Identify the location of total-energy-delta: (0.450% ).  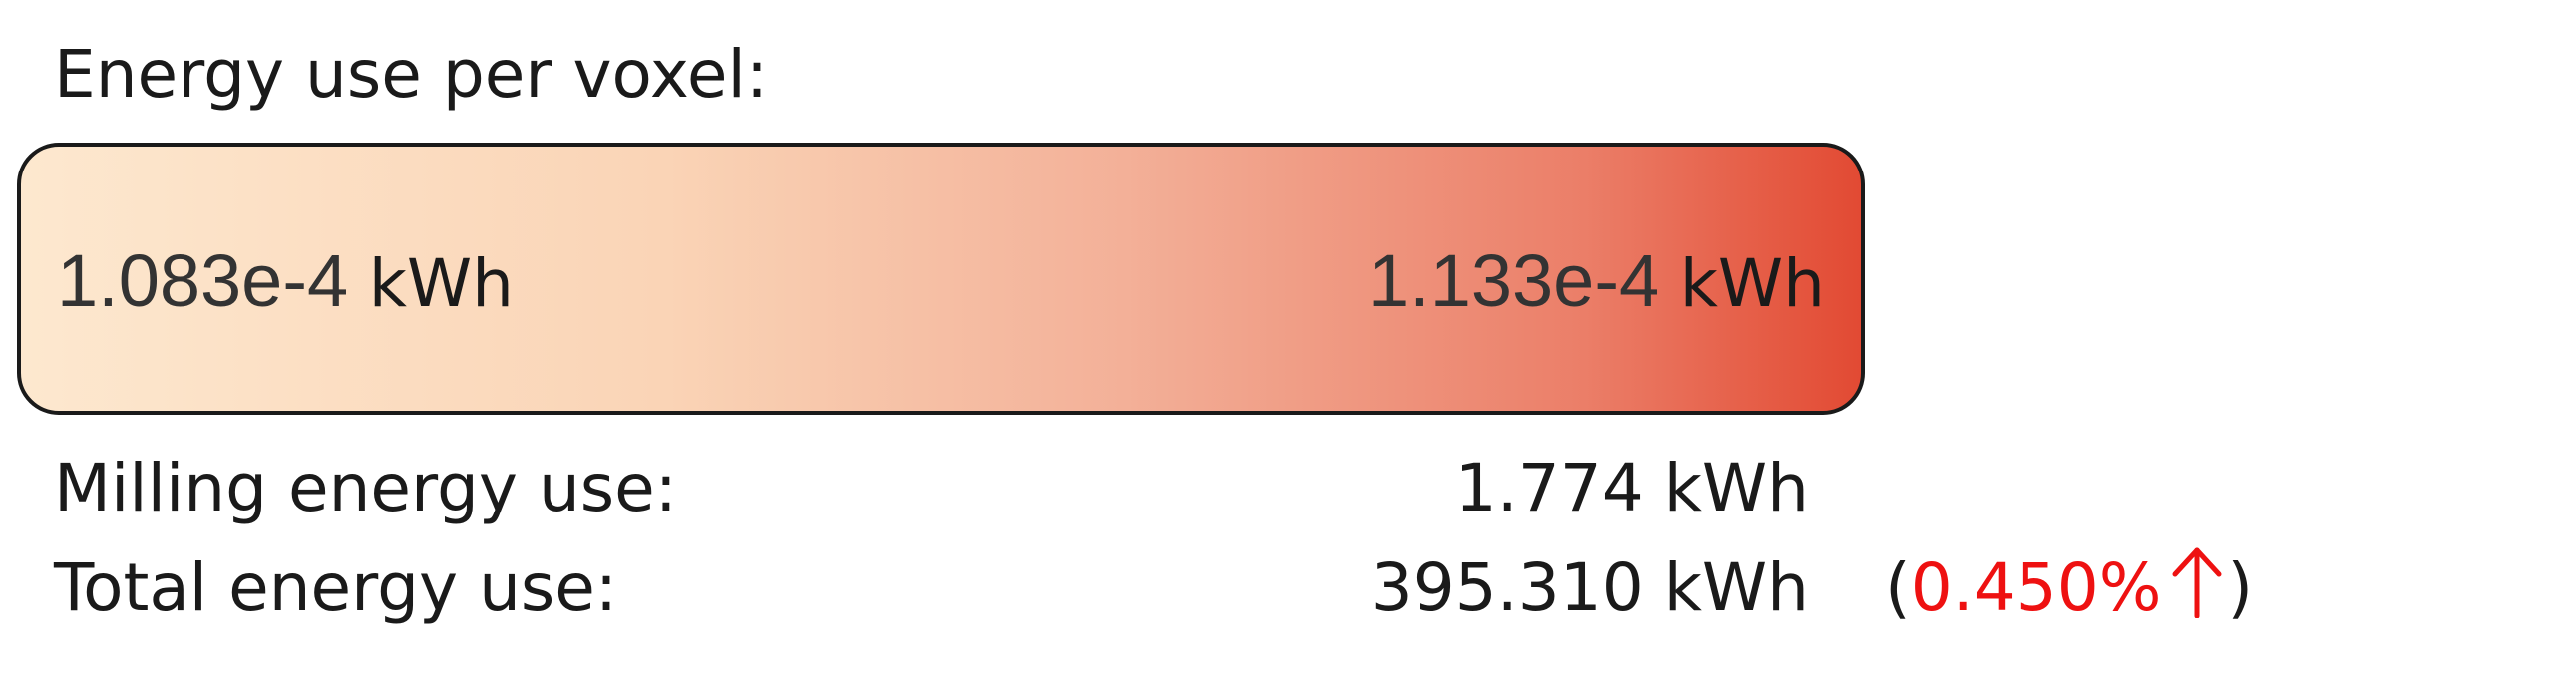
(2069, 588).